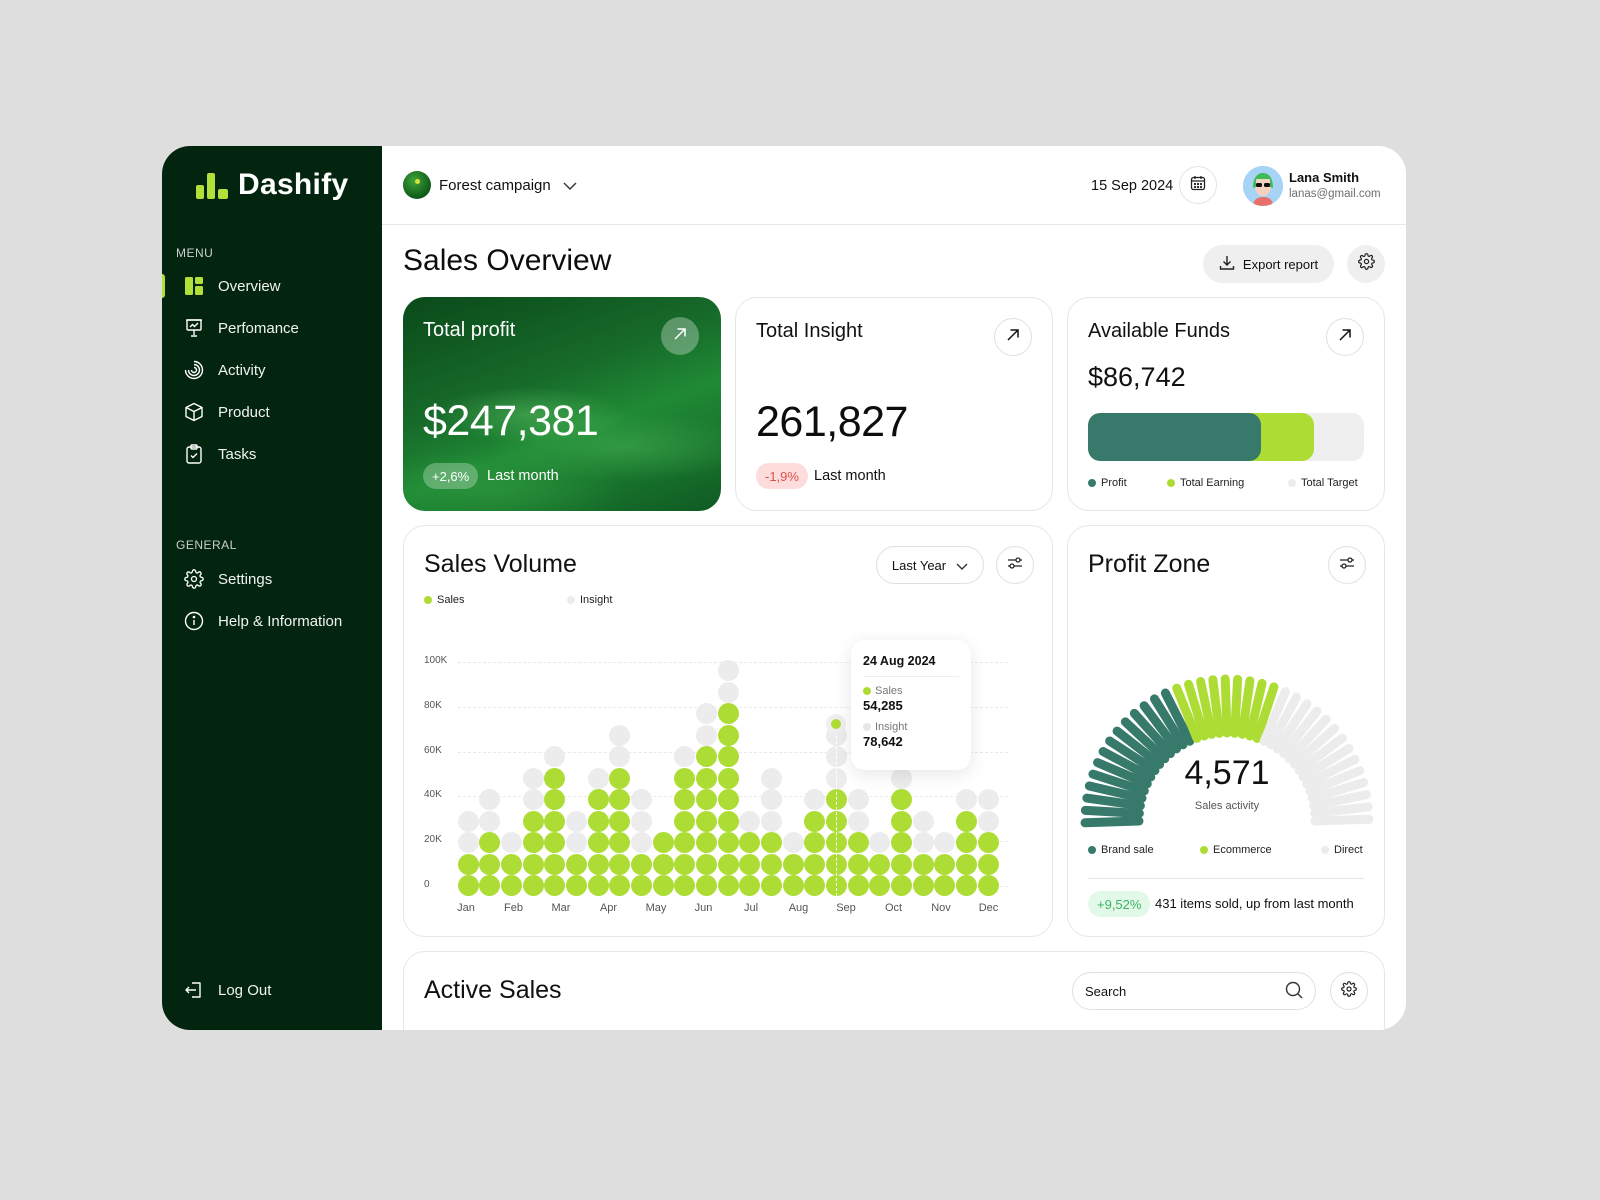  Describe the element at coordinates (911, 727) in the screenshot. I see `tooltip-insight-label: Insight` at that location.